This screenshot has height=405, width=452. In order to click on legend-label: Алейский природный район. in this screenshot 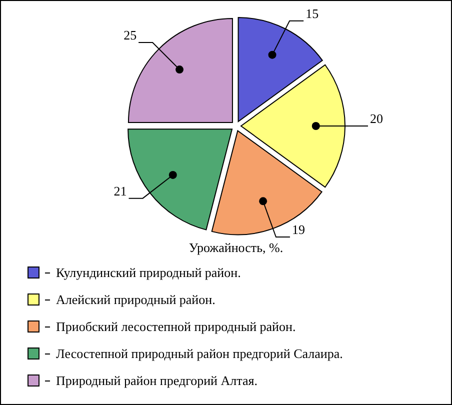, I will do `click(136, 299)`.